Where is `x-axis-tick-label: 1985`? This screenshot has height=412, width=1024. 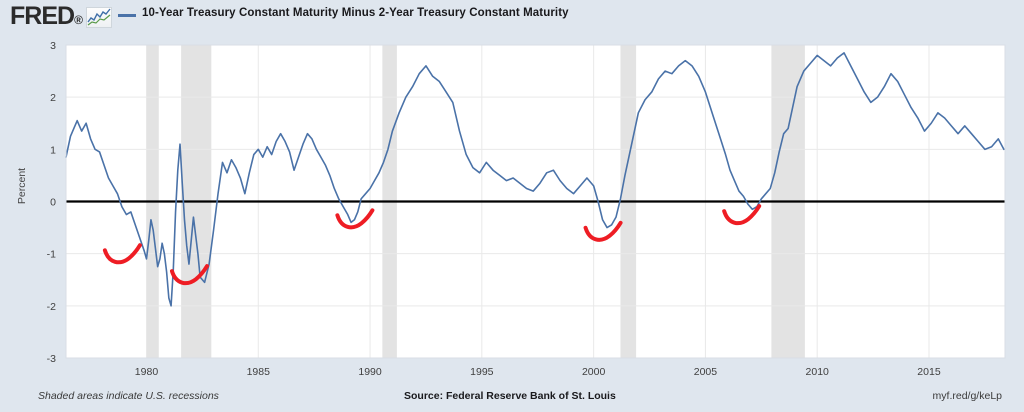
x-axis-tick-label: 1985 is located at coordinates (259, 372).